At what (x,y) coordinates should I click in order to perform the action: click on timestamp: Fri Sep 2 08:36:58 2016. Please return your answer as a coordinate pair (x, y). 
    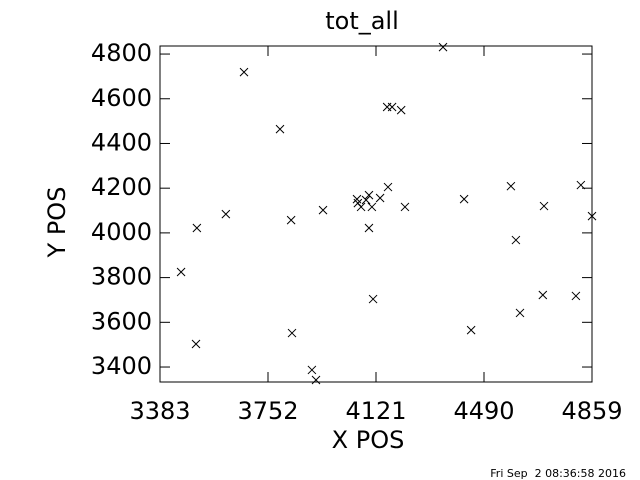
    Looking at the image, I should click on (558, 473).